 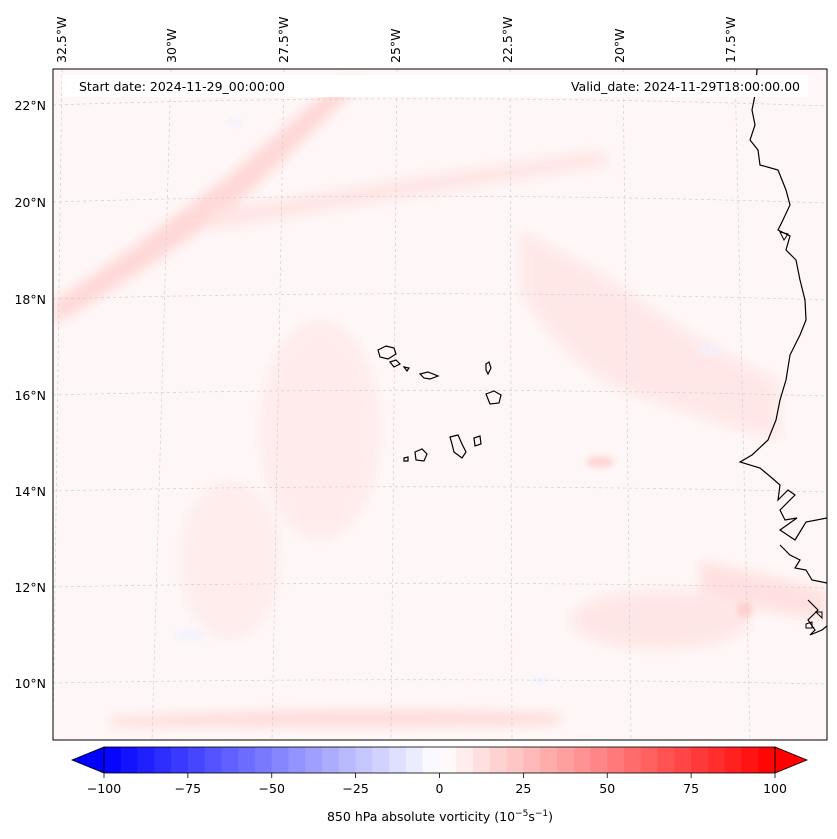 I want to click on lat-label: 12°N, so click(x=30, y=587).